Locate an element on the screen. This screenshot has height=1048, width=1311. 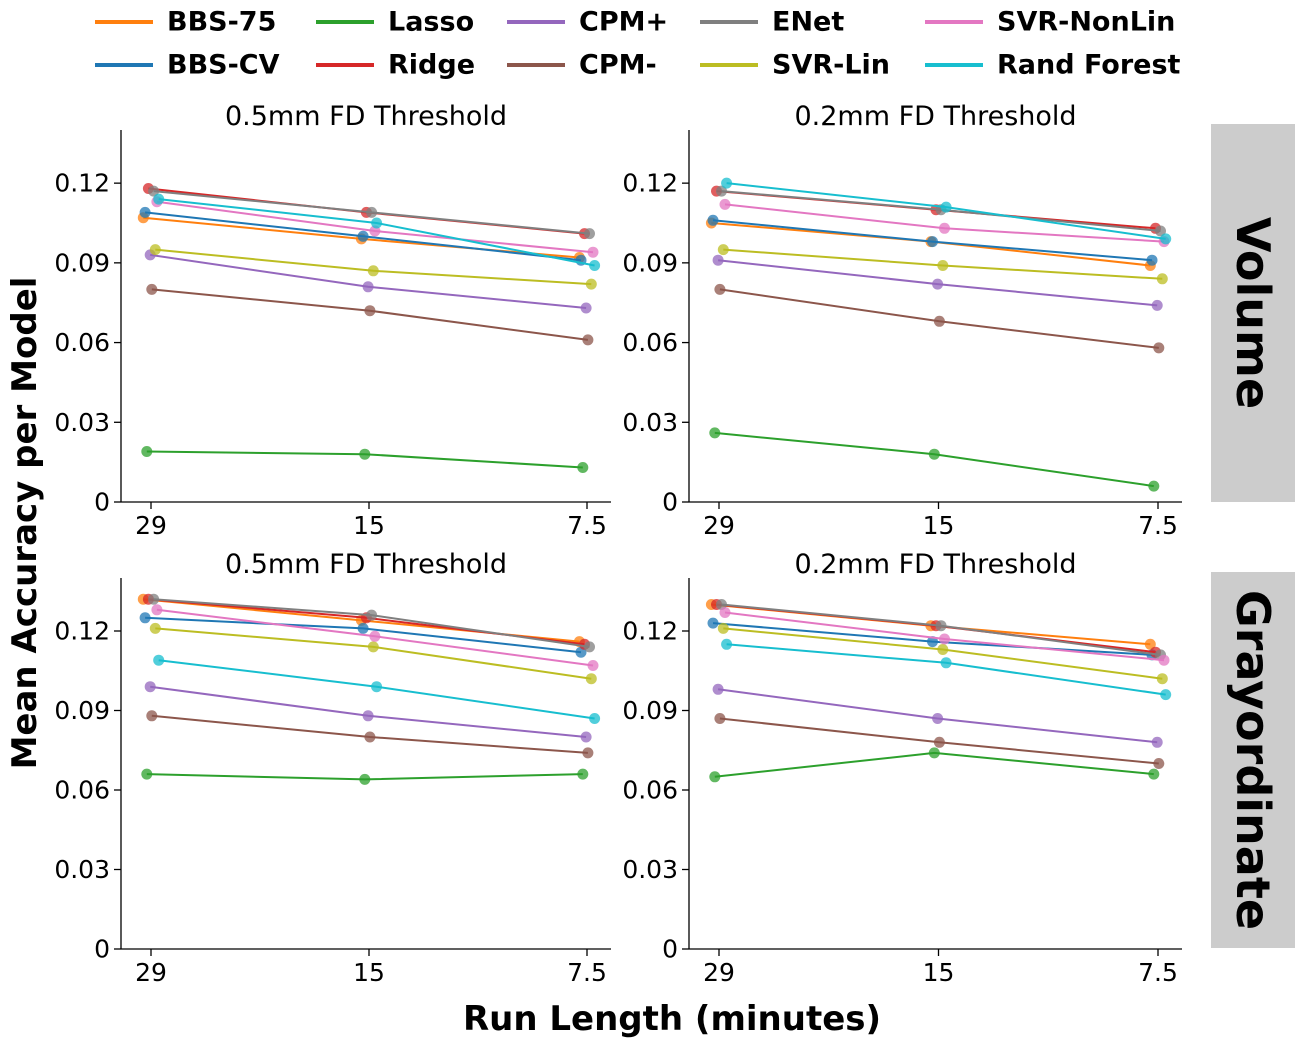
legend-label-bbs-75: BBS-75 is located at coordinates (221, 22).